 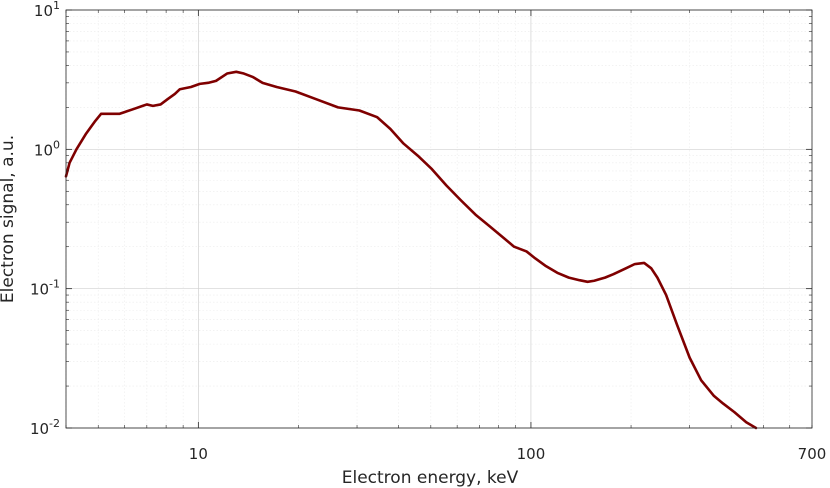 I want to click on y-axis-label: Electron signal, a.u., so click(x=9, y=219).